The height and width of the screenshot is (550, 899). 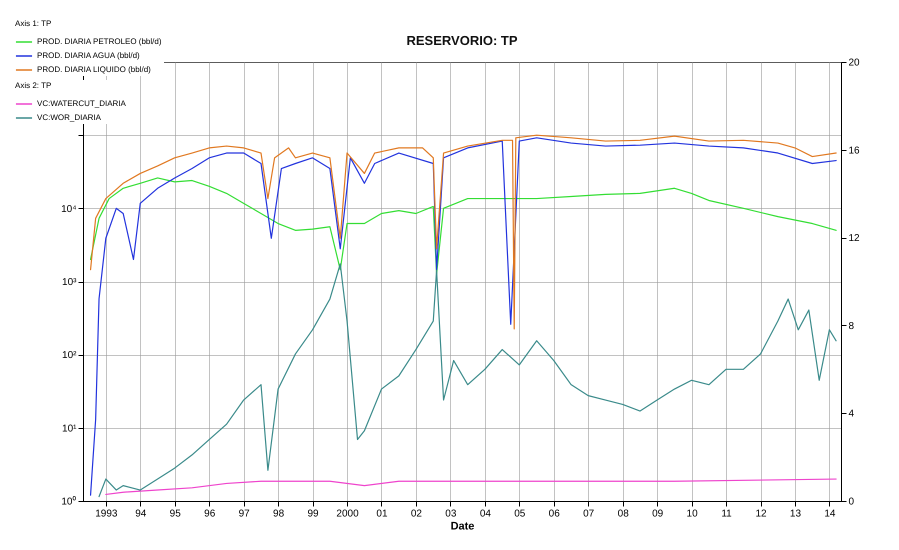 I want to click on y2-tick-label: 4, so click(x=851, y=414).